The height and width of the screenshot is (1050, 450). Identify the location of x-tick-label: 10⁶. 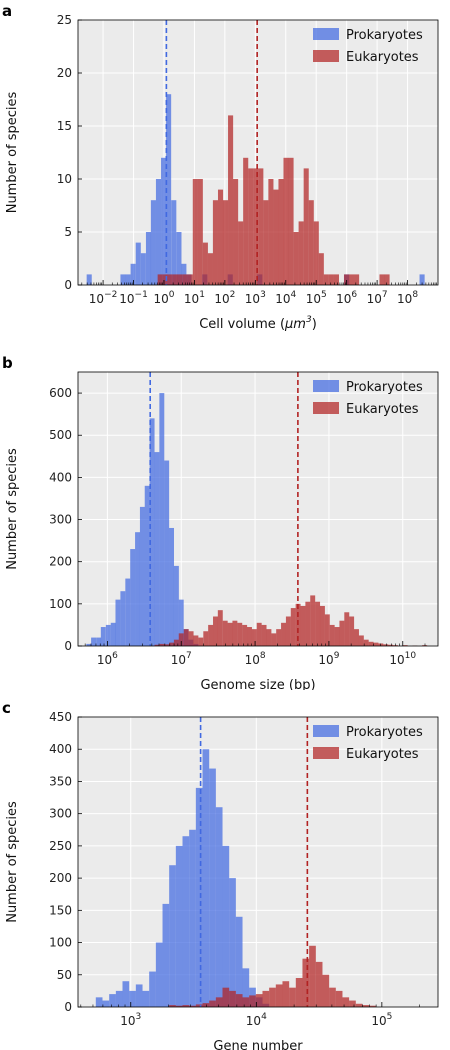
(107, 659).